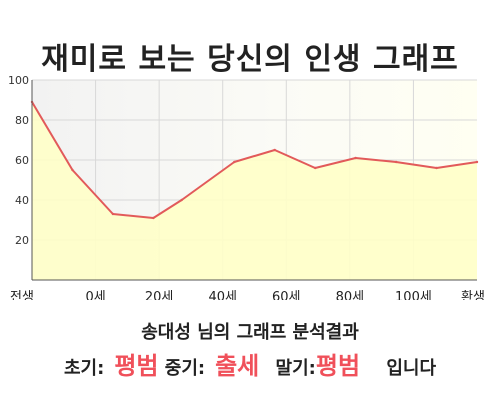 The width and height of the screenshot is (500, 400). I want to click on result-line: 초기: 평범 중기: 출세 말기:평범 입니다, so click(250, 363).